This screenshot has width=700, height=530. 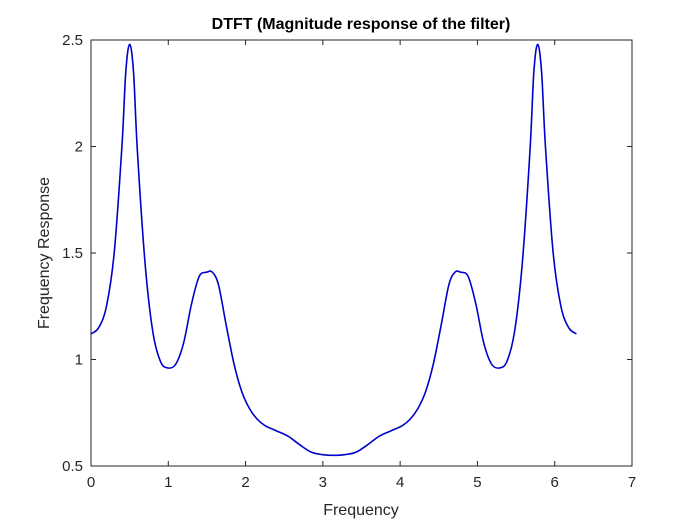 I want to click on chart-title: DTFT (Magnitude response of the filter), so click(x=361, y=24).